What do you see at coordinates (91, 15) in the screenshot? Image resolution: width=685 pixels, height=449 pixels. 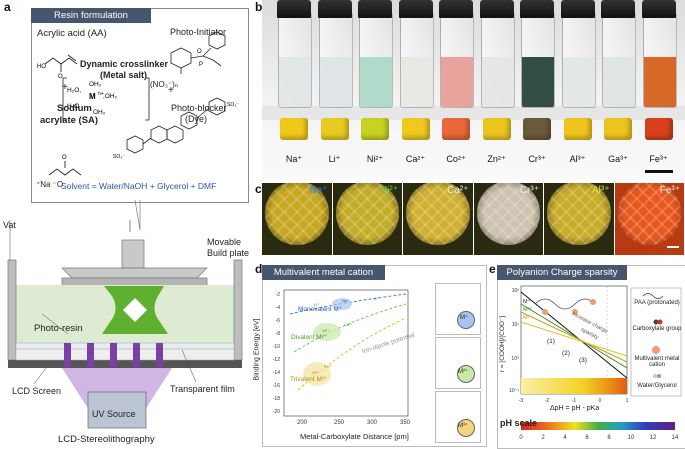 I see `formulation-header: Resin formulation` at bounding box center [91, 15].